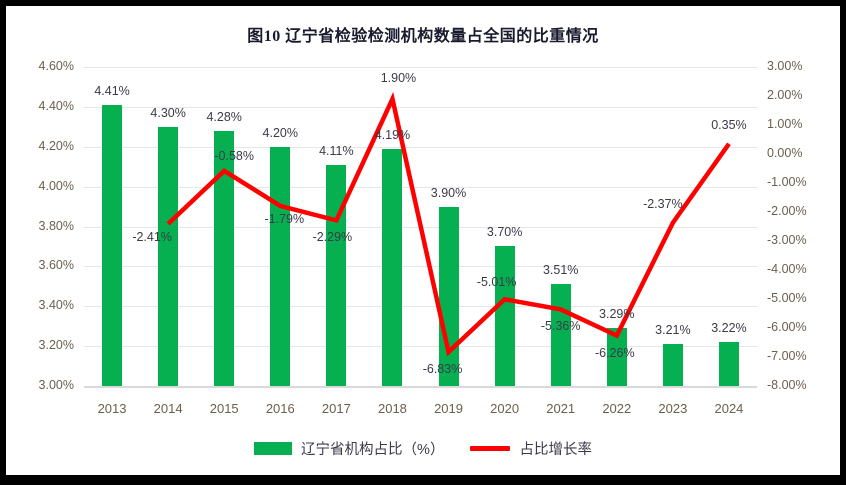  I want to click on x-axis-tick: 2016, so click(280, 408).